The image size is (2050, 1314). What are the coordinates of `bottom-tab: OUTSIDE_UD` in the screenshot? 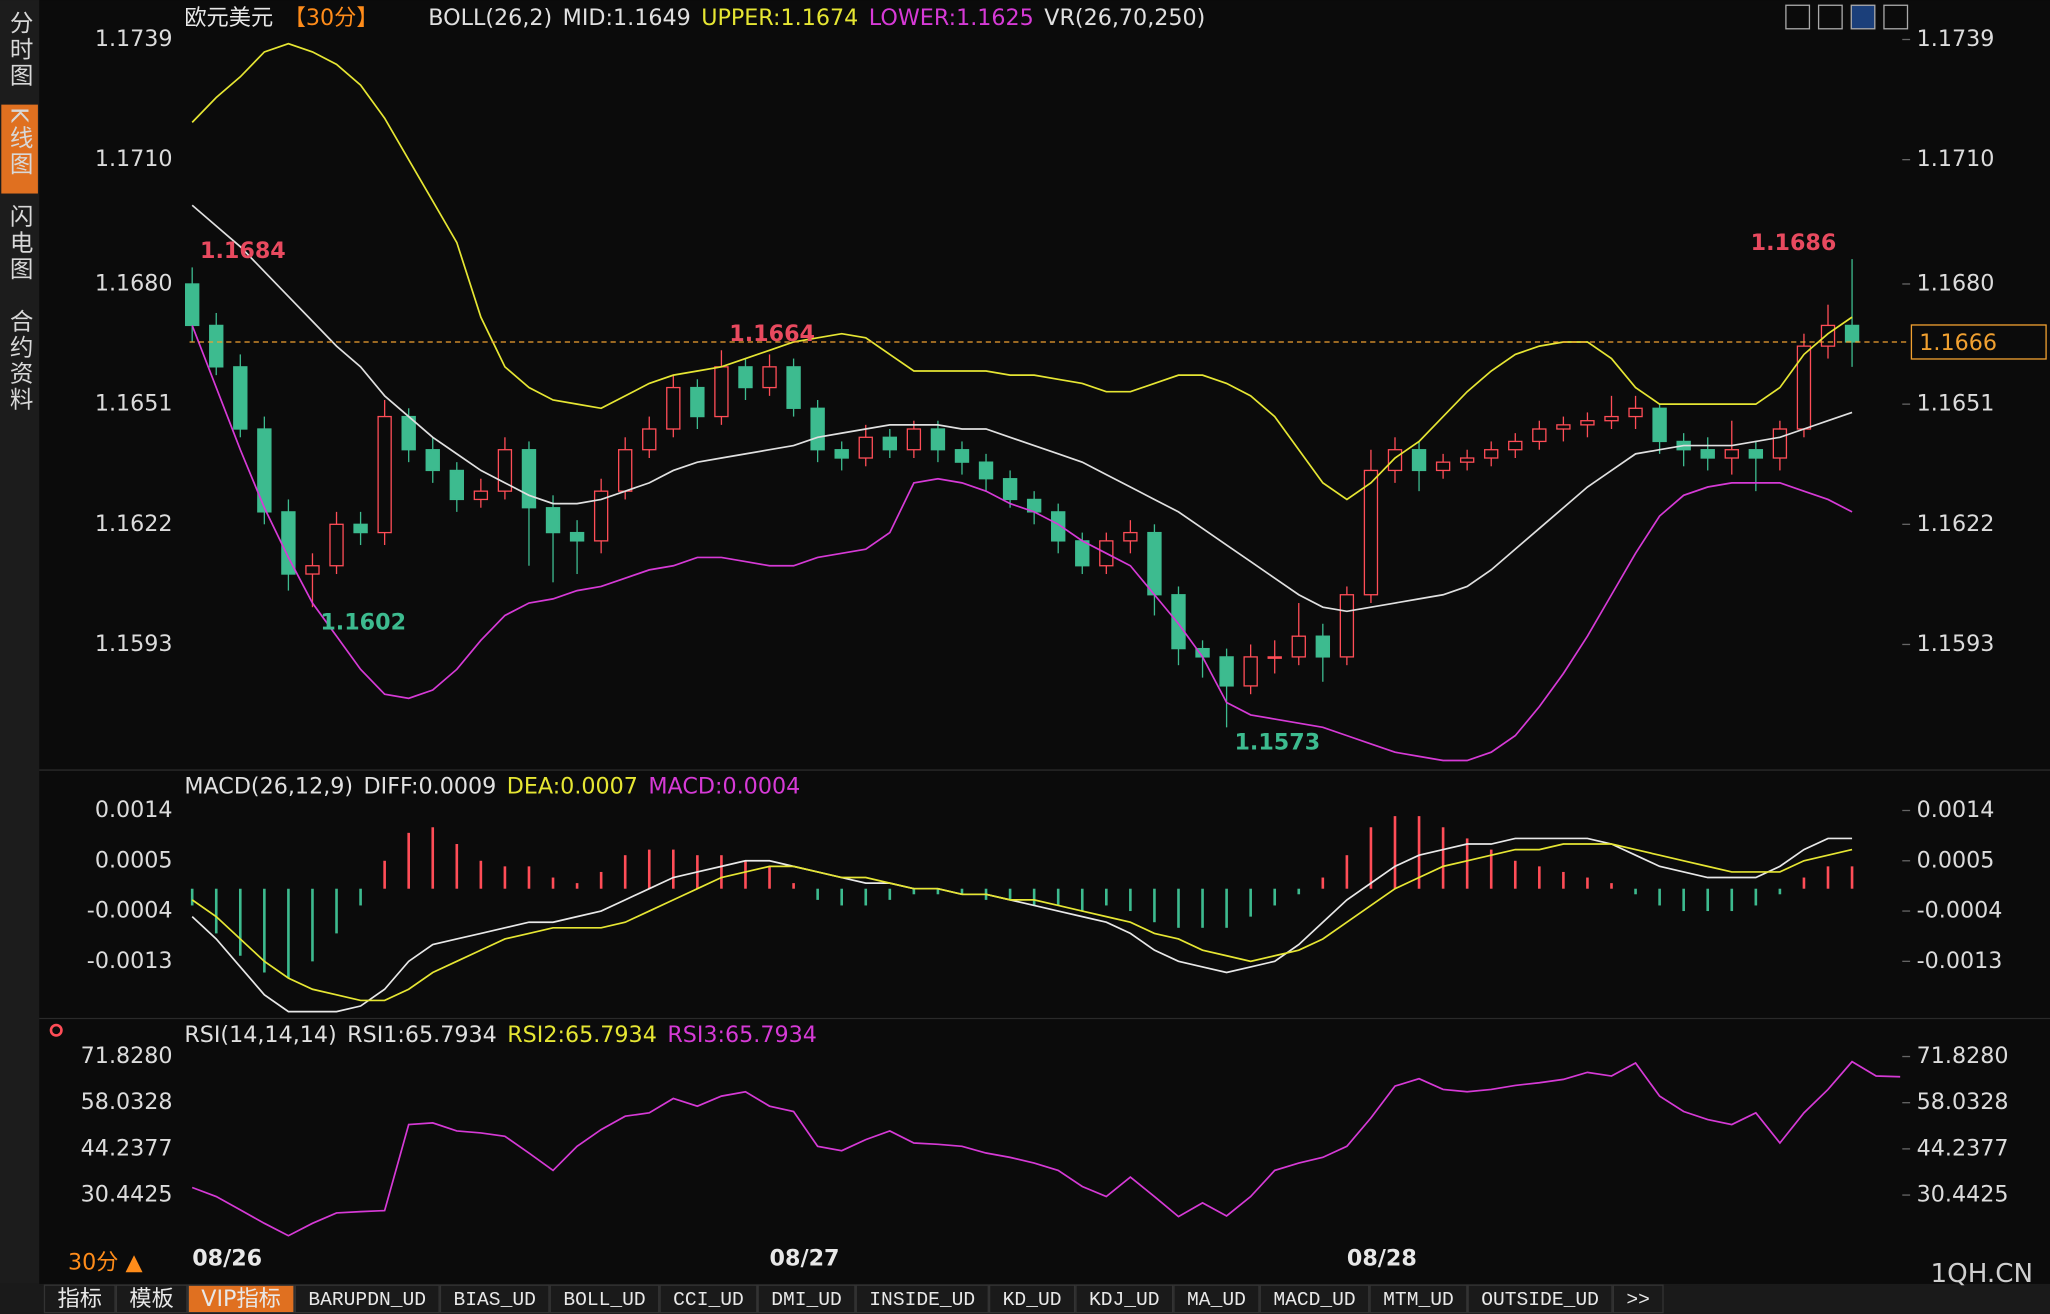 It's located at (1540, 1300).